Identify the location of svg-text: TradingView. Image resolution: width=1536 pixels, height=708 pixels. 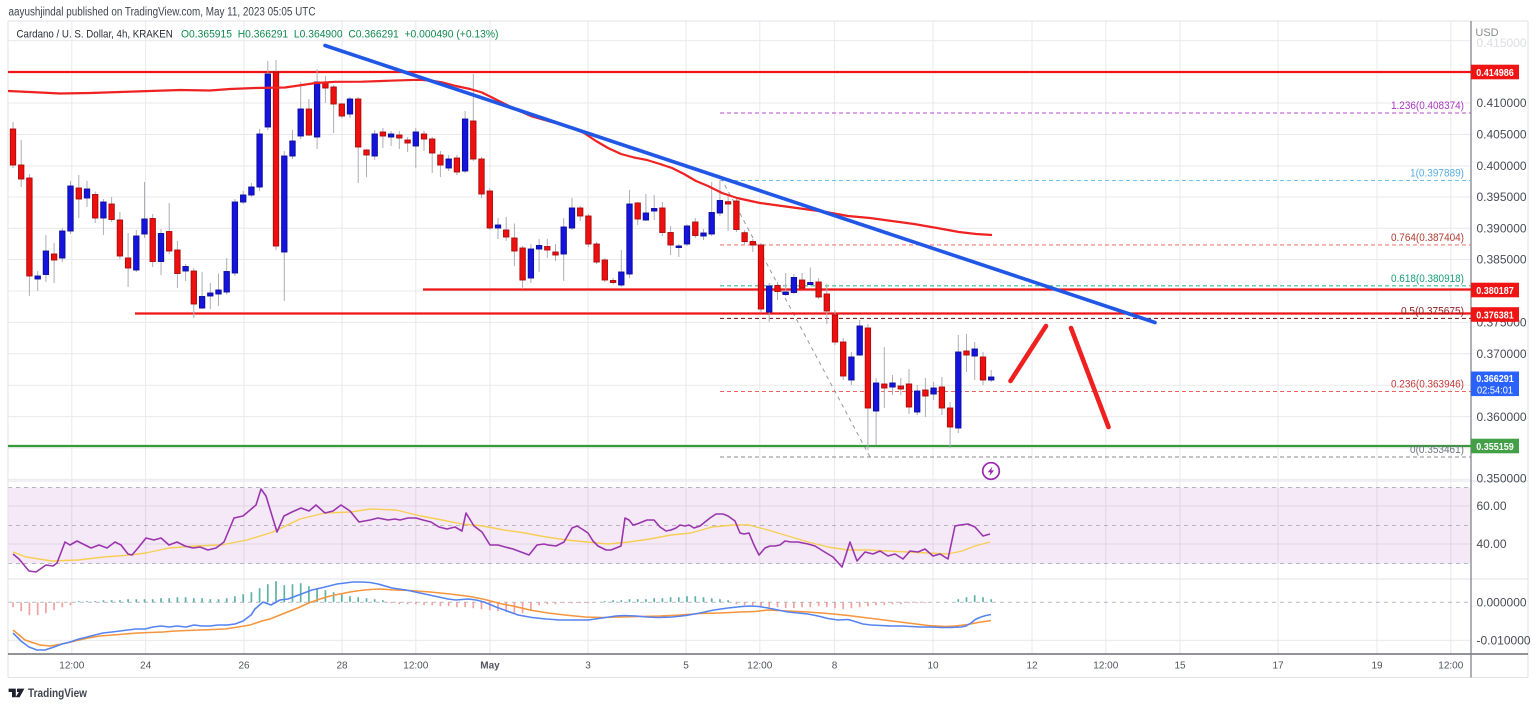
(58, 693).